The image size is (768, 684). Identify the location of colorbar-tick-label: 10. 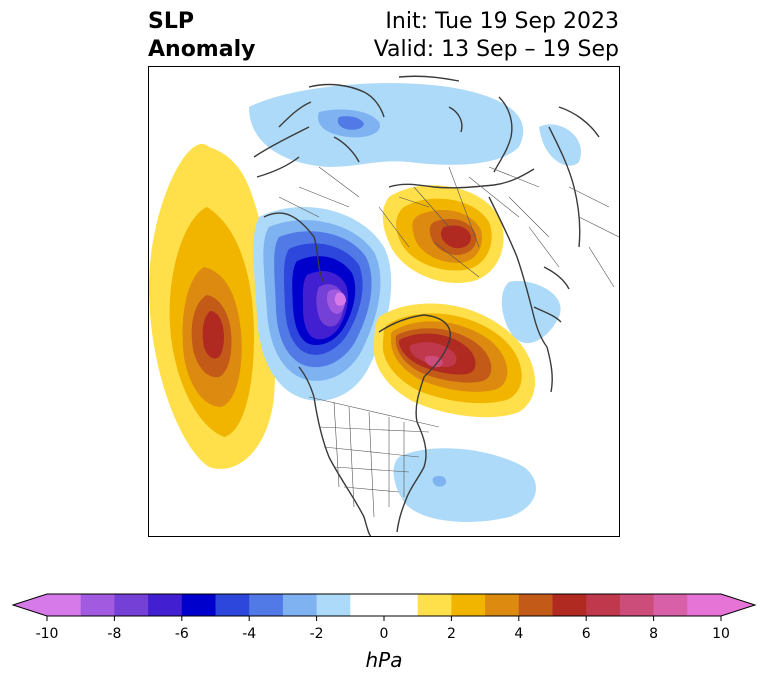
(721, 634).